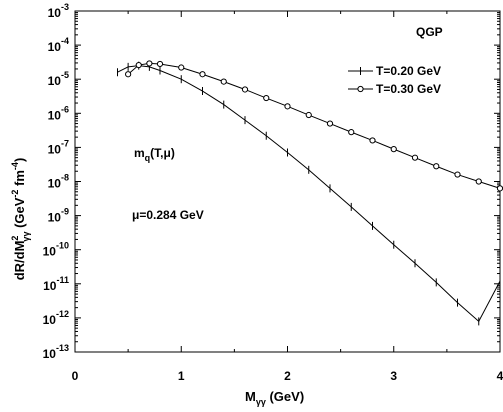 This screenshot has height=412, width=503. I want to click on y-axis-title: dR/dM2γγ (GeV-2 fm-4), so click(20, 219).